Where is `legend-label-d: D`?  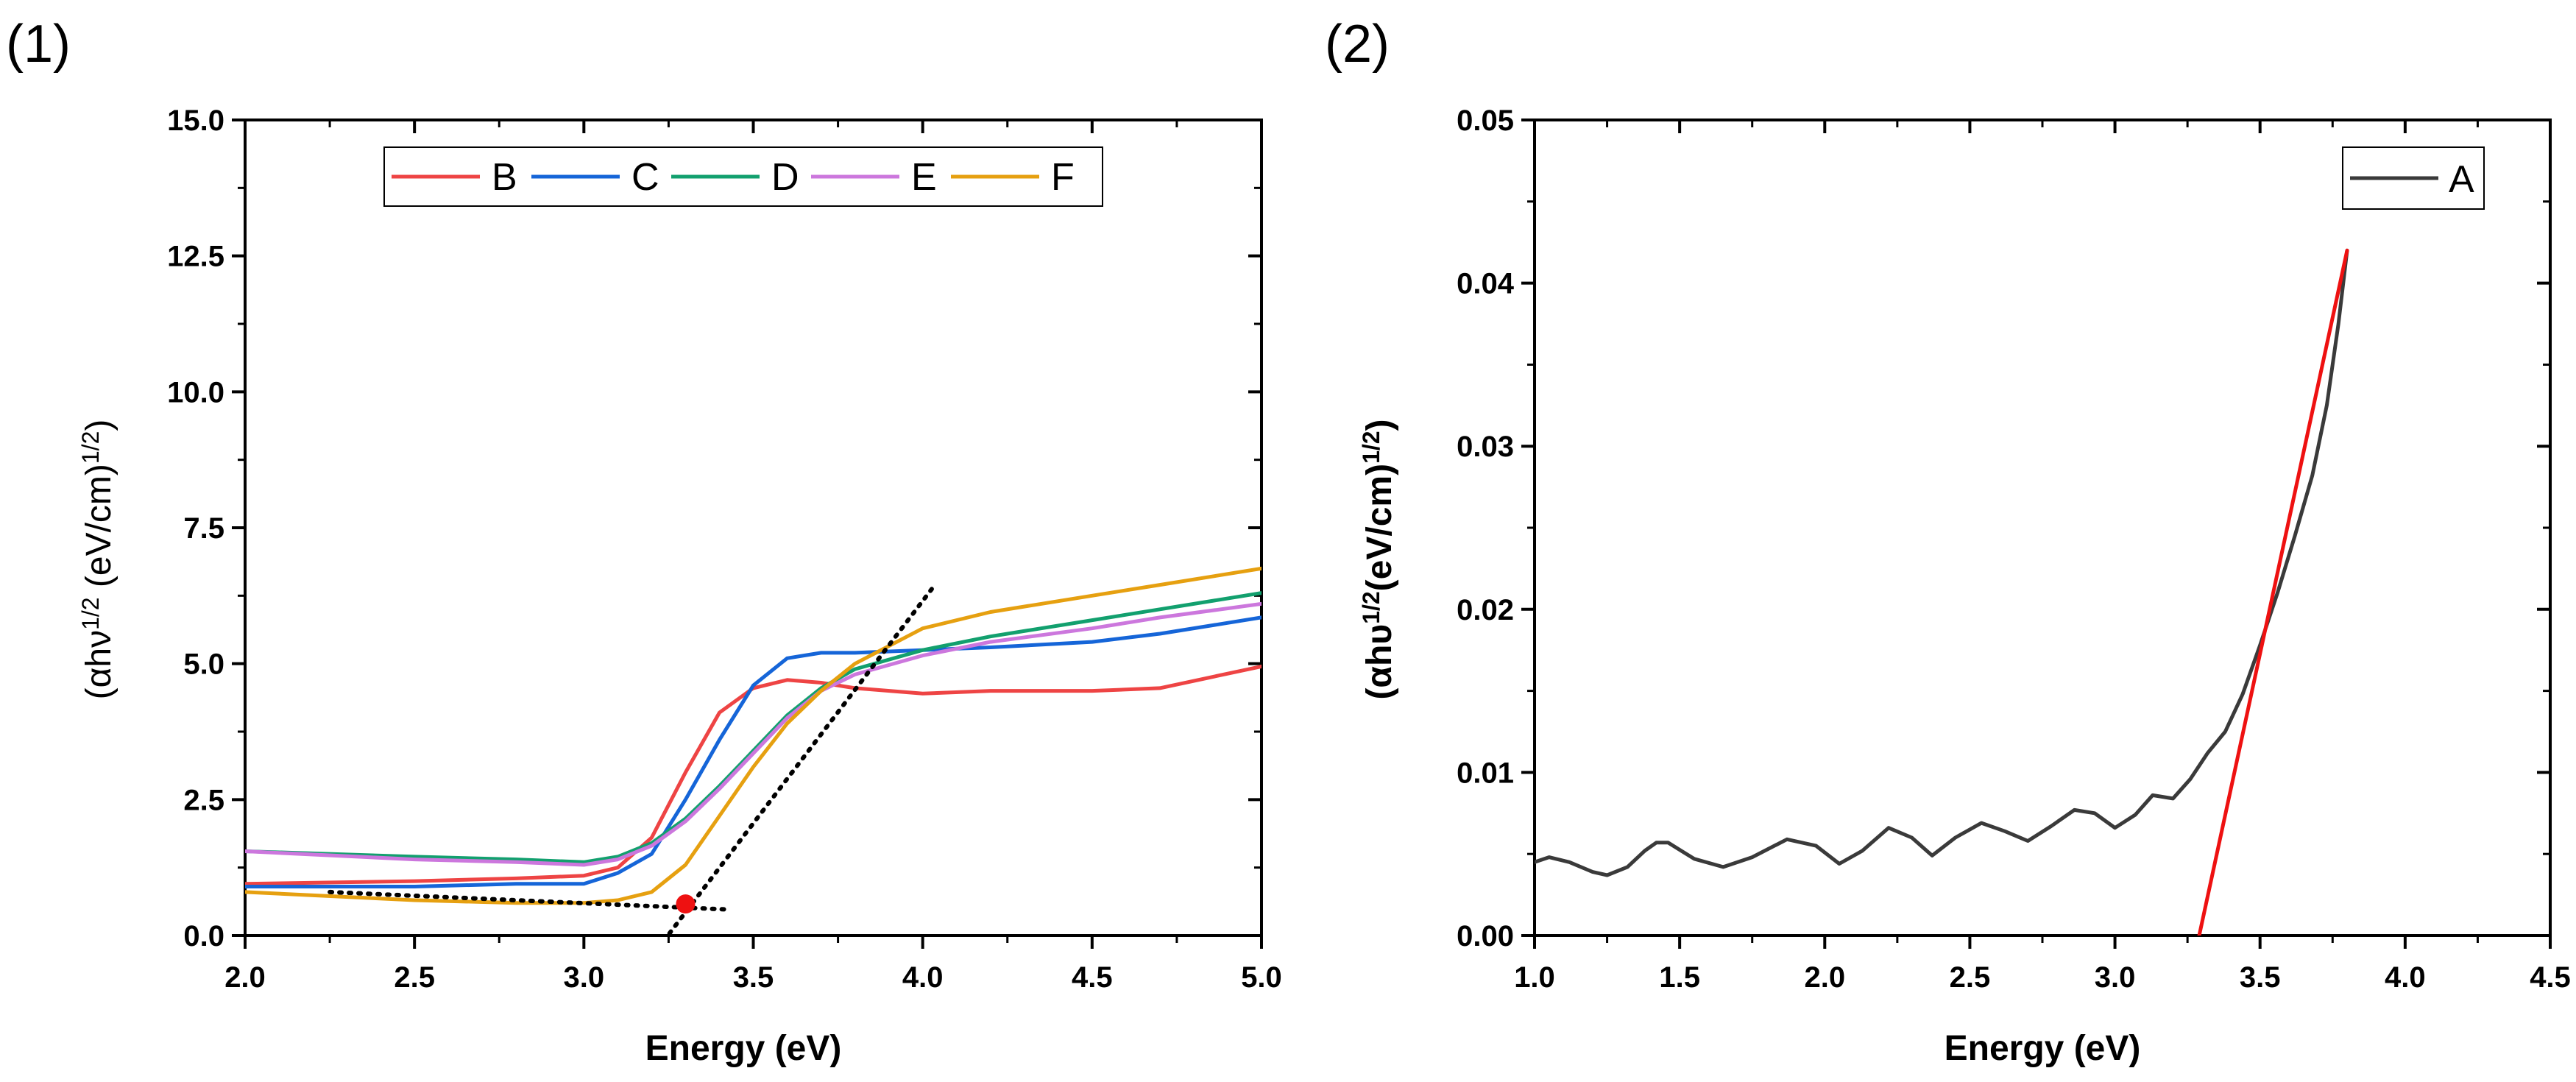 legend-label-d: D is located at coordinates (785, 178).